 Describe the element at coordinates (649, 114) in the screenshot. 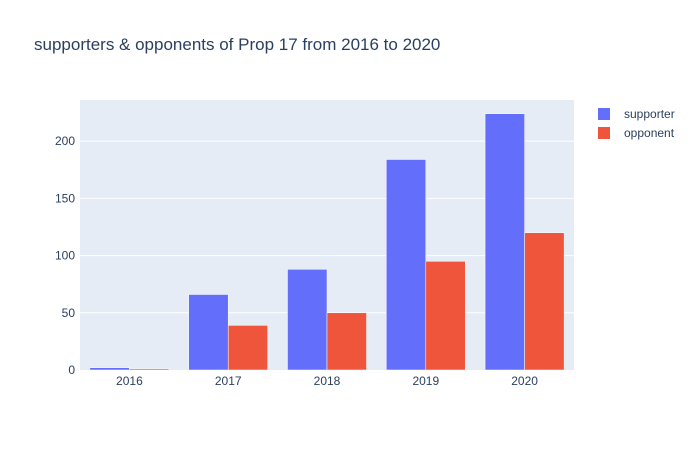

I see `legend-label: supporter` at that location.